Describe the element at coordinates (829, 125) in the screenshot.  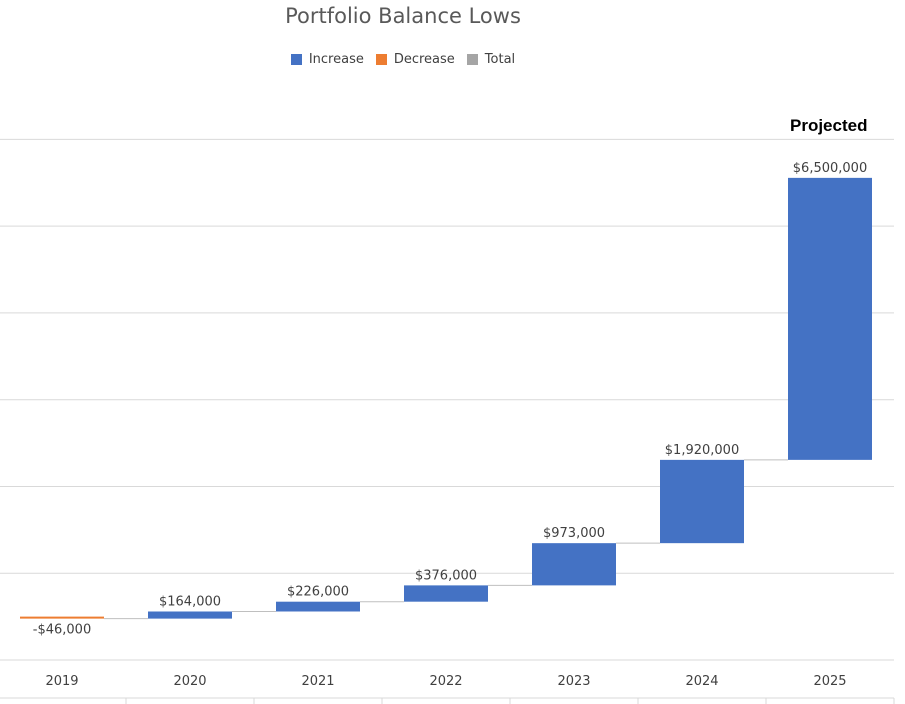
I see `projected-annotation: Projected` at that location.